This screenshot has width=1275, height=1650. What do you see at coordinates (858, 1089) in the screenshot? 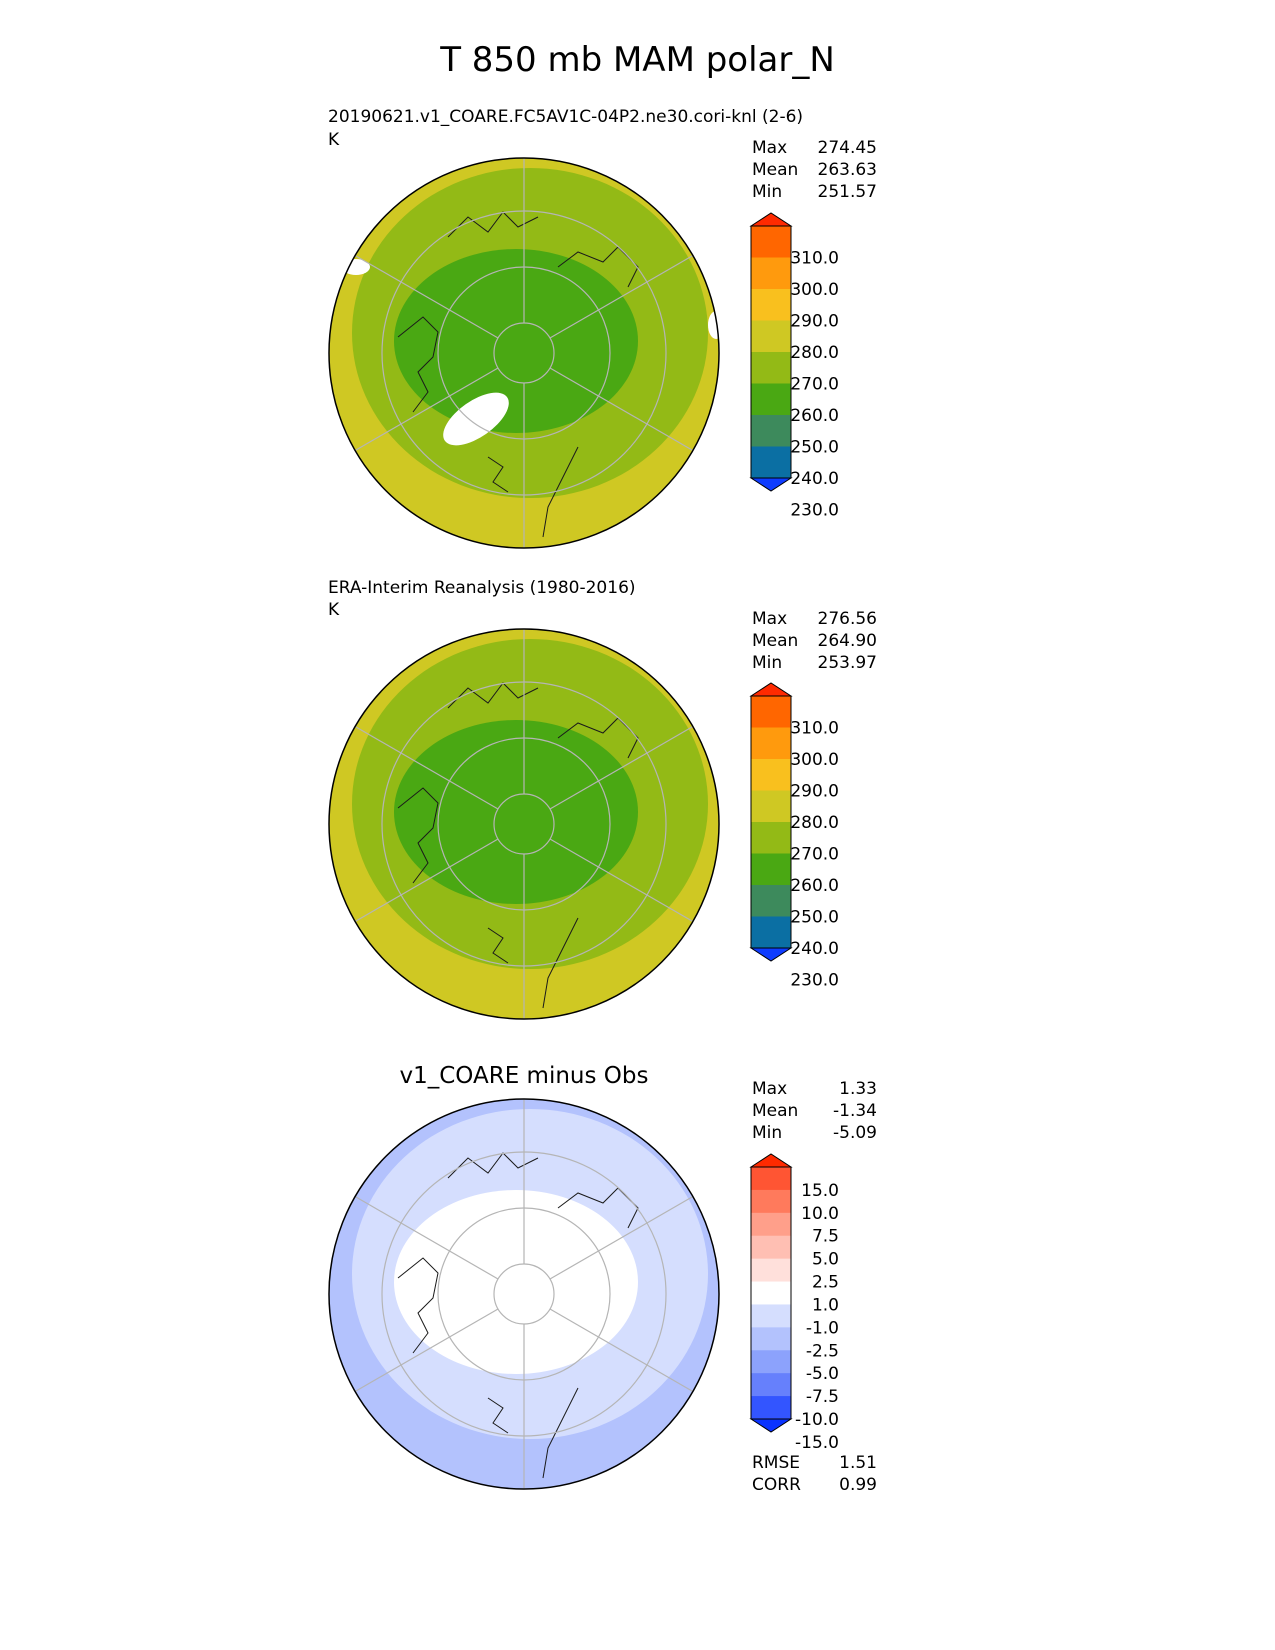
I see `stat-value: 1.33` at bounding box center [858, 1089].